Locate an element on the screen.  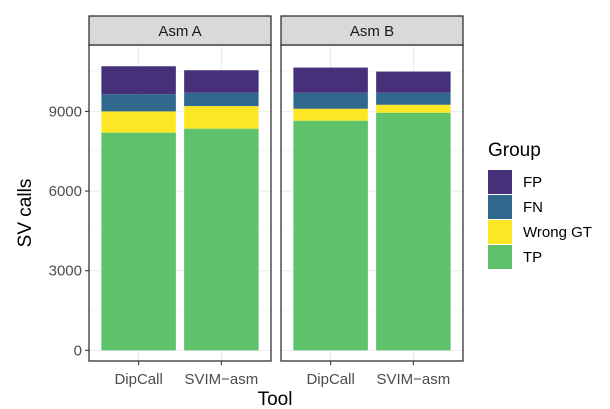
legend-key-fp is located at coordinates (500, 182).